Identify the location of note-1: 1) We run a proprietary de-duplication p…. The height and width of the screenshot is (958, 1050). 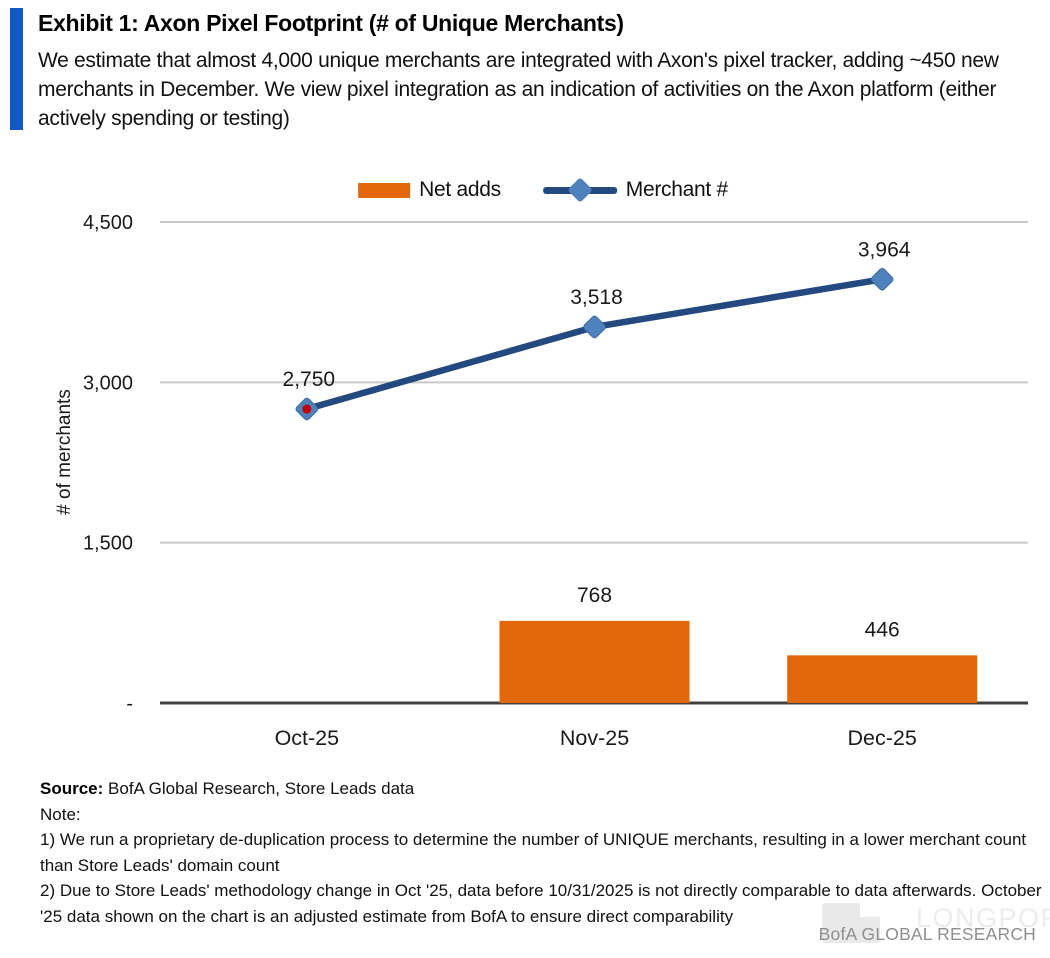
(533, 852).